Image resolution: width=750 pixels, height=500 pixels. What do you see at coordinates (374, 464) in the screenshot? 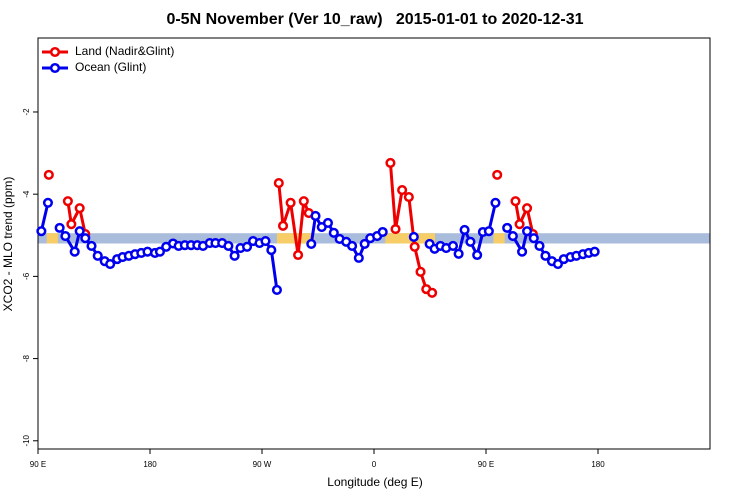
I see `x-tick-label: 0` at bounding box center [374, 464].